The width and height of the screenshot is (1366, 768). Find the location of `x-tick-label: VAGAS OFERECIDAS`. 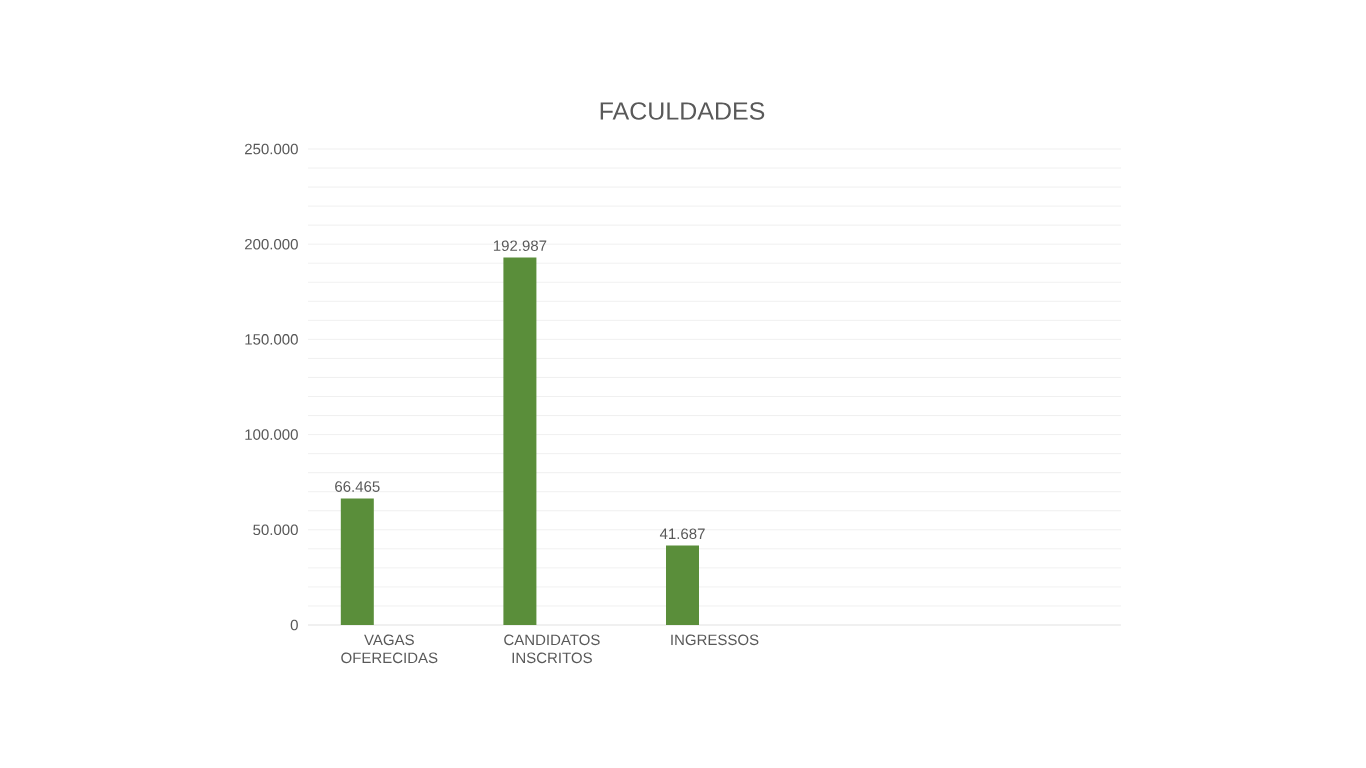

x-tick-label: VAGAS OFERECIDAS is located at coordinates (389, 649).